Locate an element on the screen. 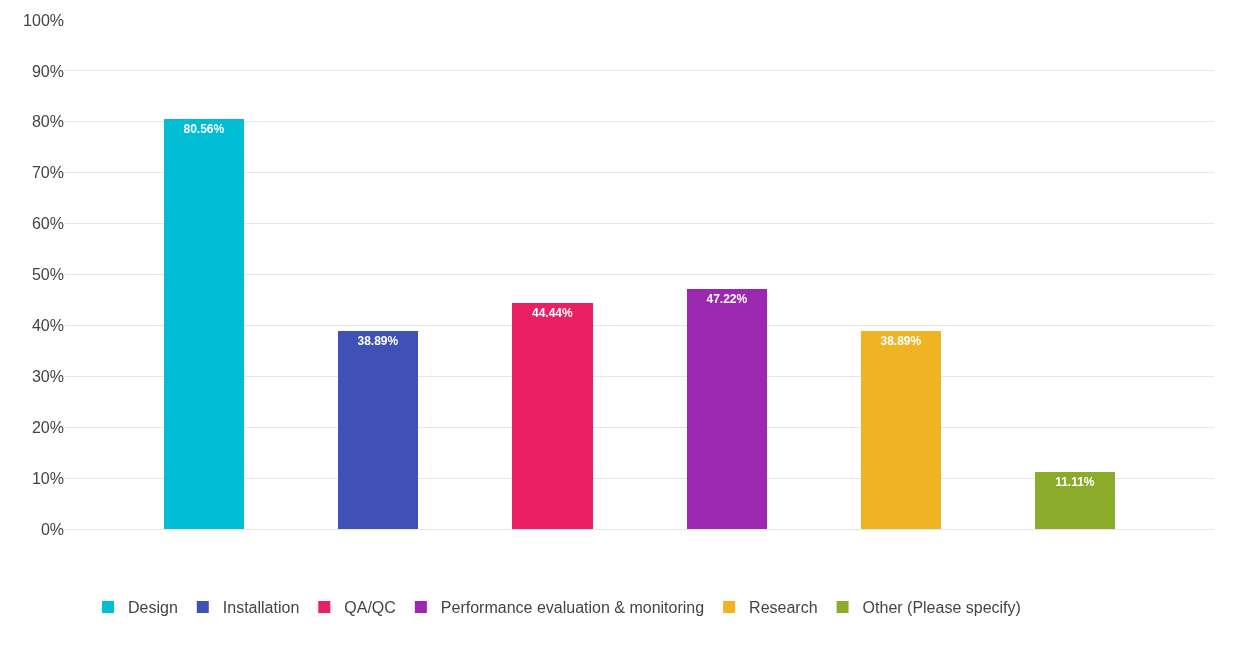 This screenshot has height=669, width=1234. y-tick-label: 90% is located at coordinates (47, 71).